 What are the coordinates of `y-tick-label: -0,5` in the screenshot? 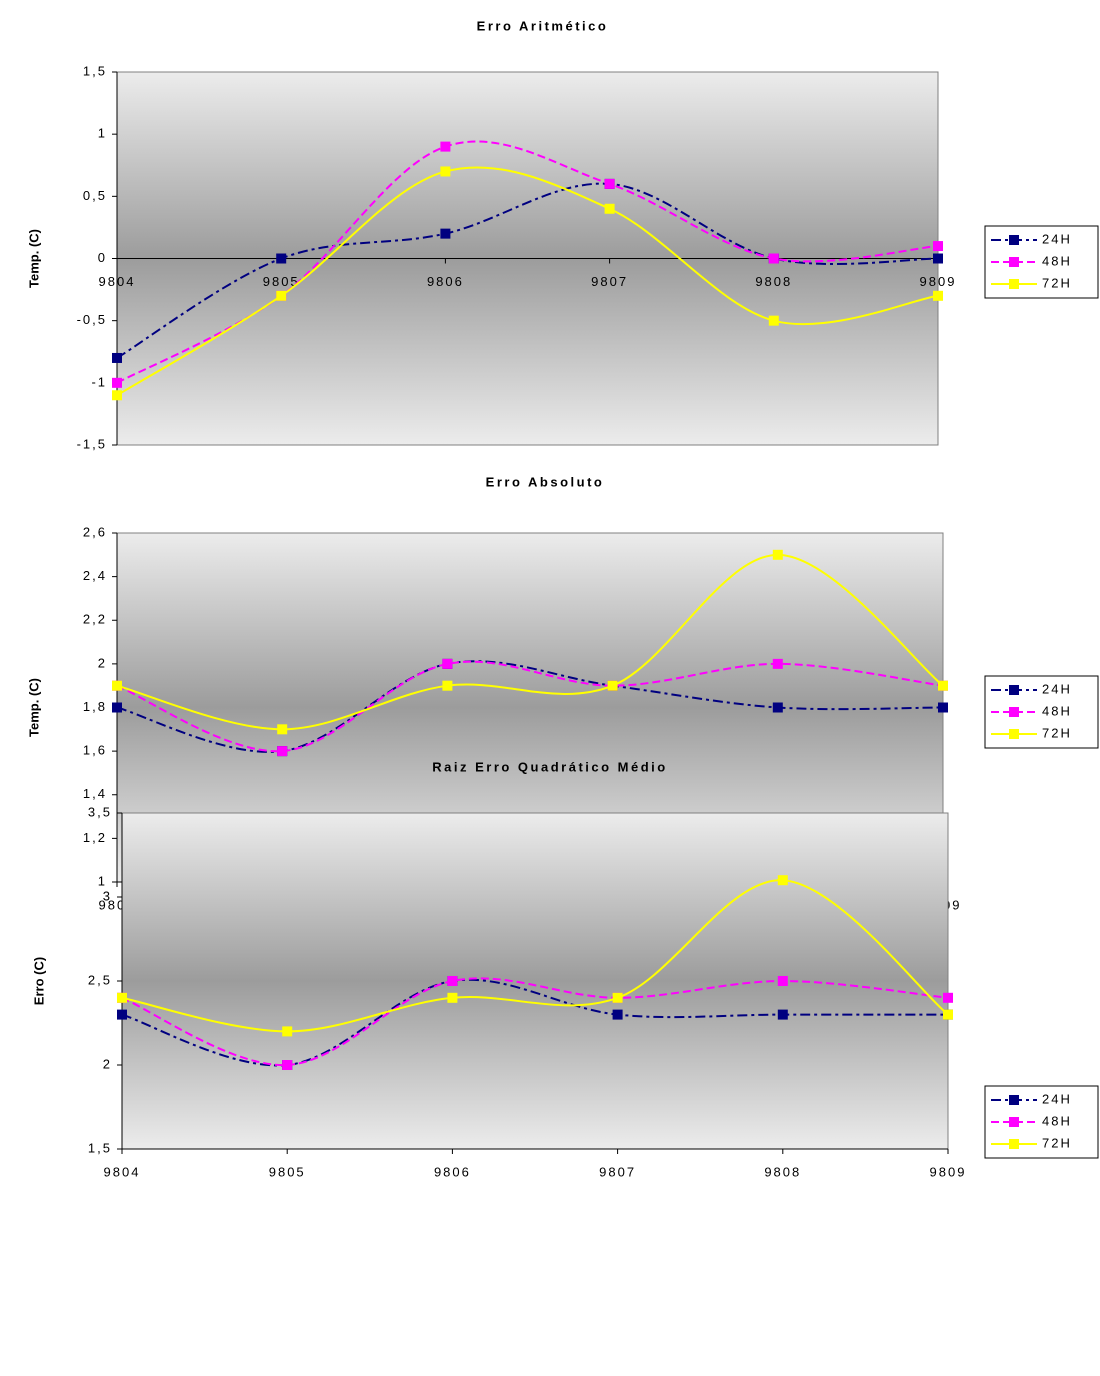 It's located at (92, 319).